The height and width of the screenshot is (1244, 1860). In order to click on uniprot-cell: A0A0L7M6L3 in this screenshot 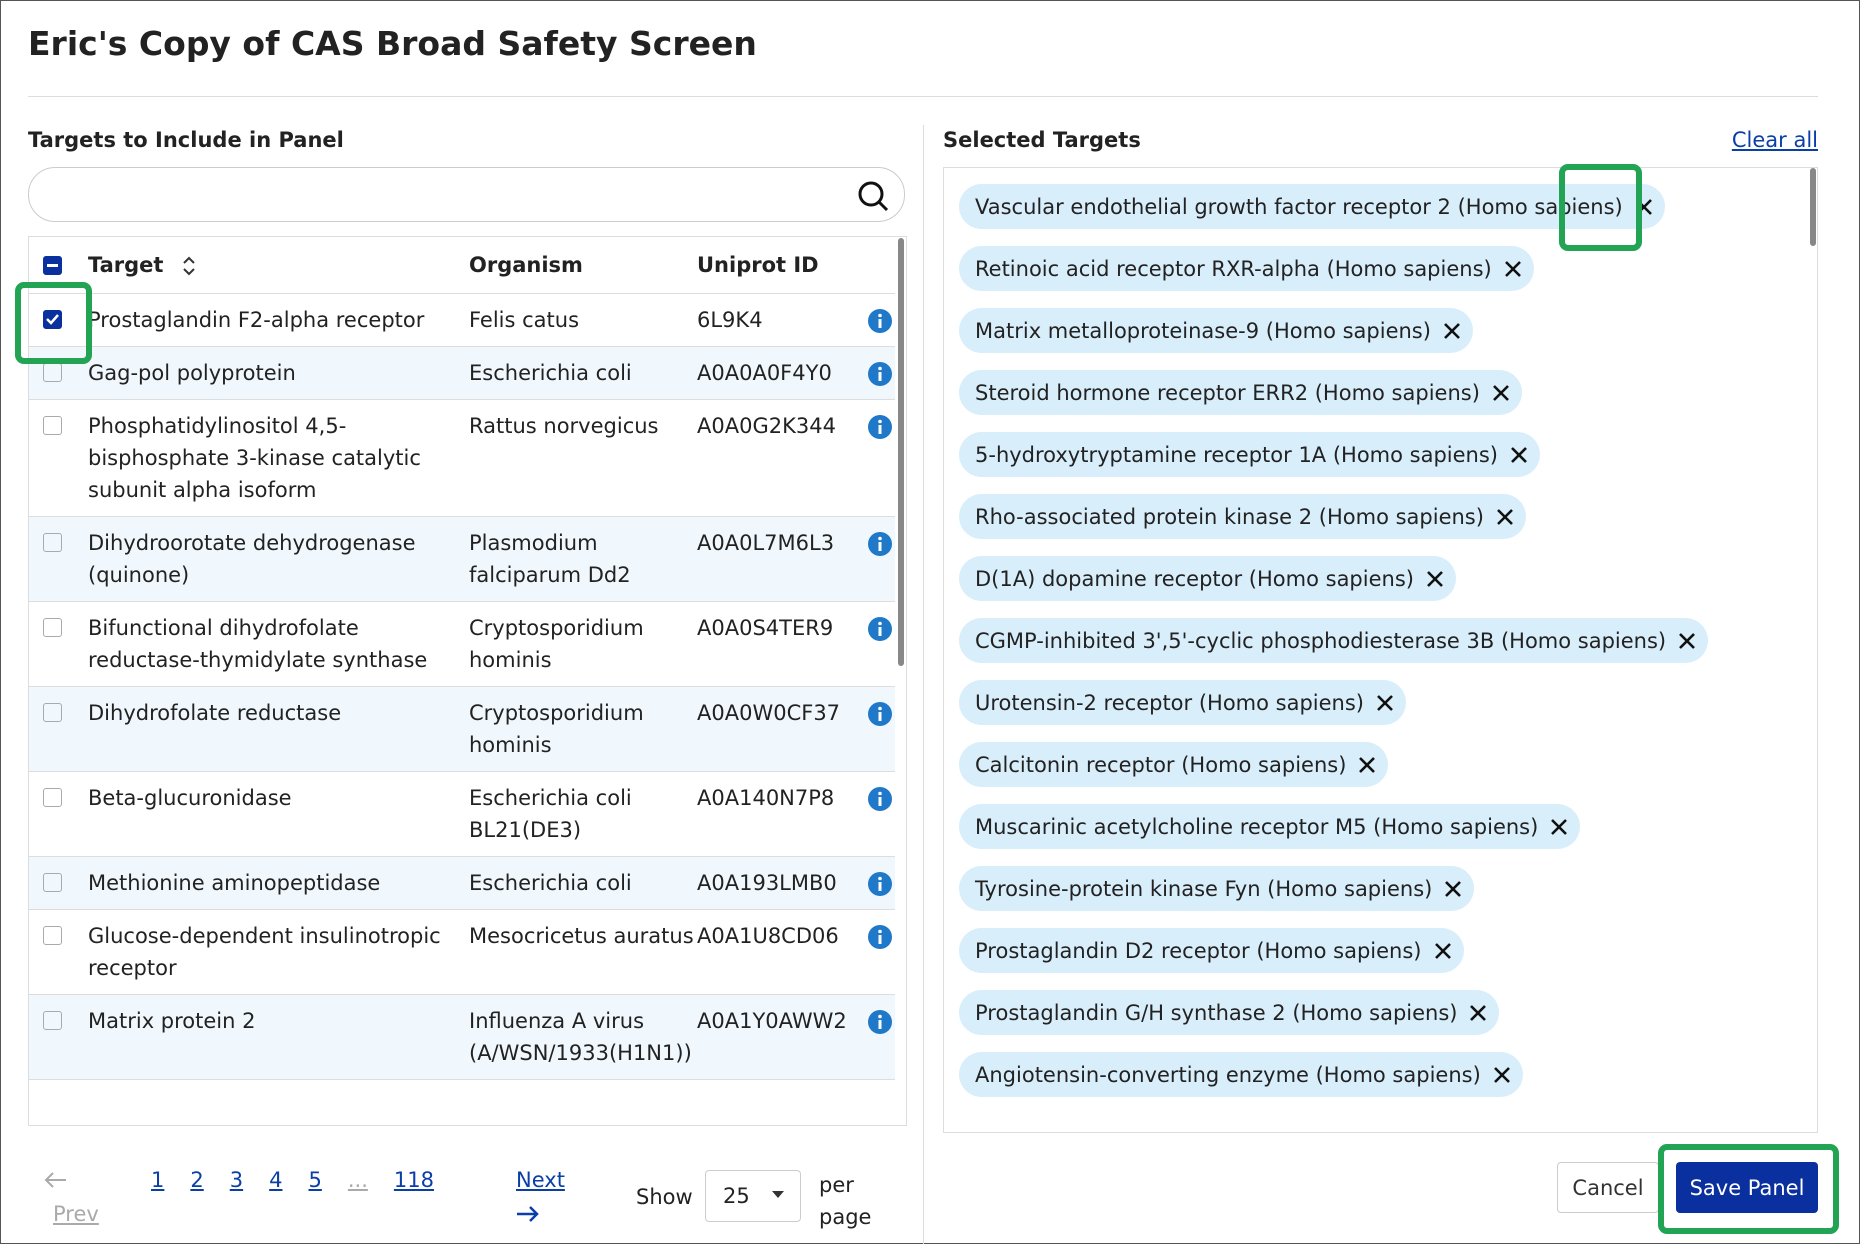, I will do `click(782, 559)`.